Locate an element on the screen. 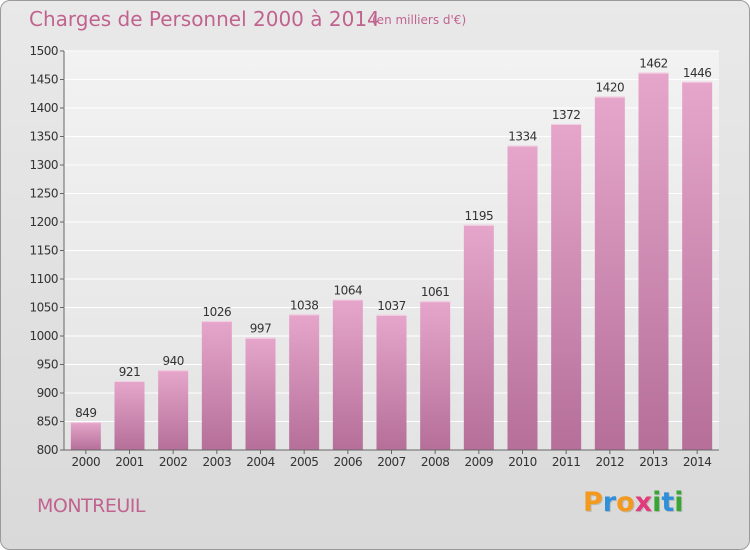 This screenshot has width=750, height=550. chart-subtitle: (en milliers d'€) is located at coordinates (419, 20).